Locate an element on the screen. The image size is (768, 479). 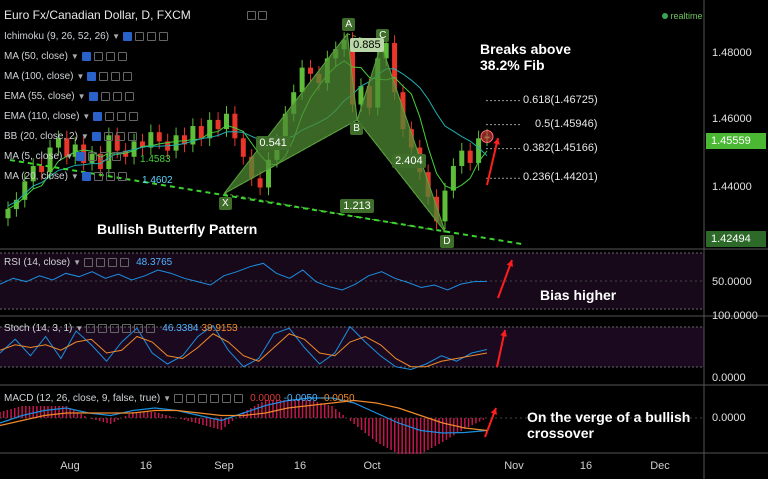
ma5-value: 1.4583 is located at coordinates (155, 159).